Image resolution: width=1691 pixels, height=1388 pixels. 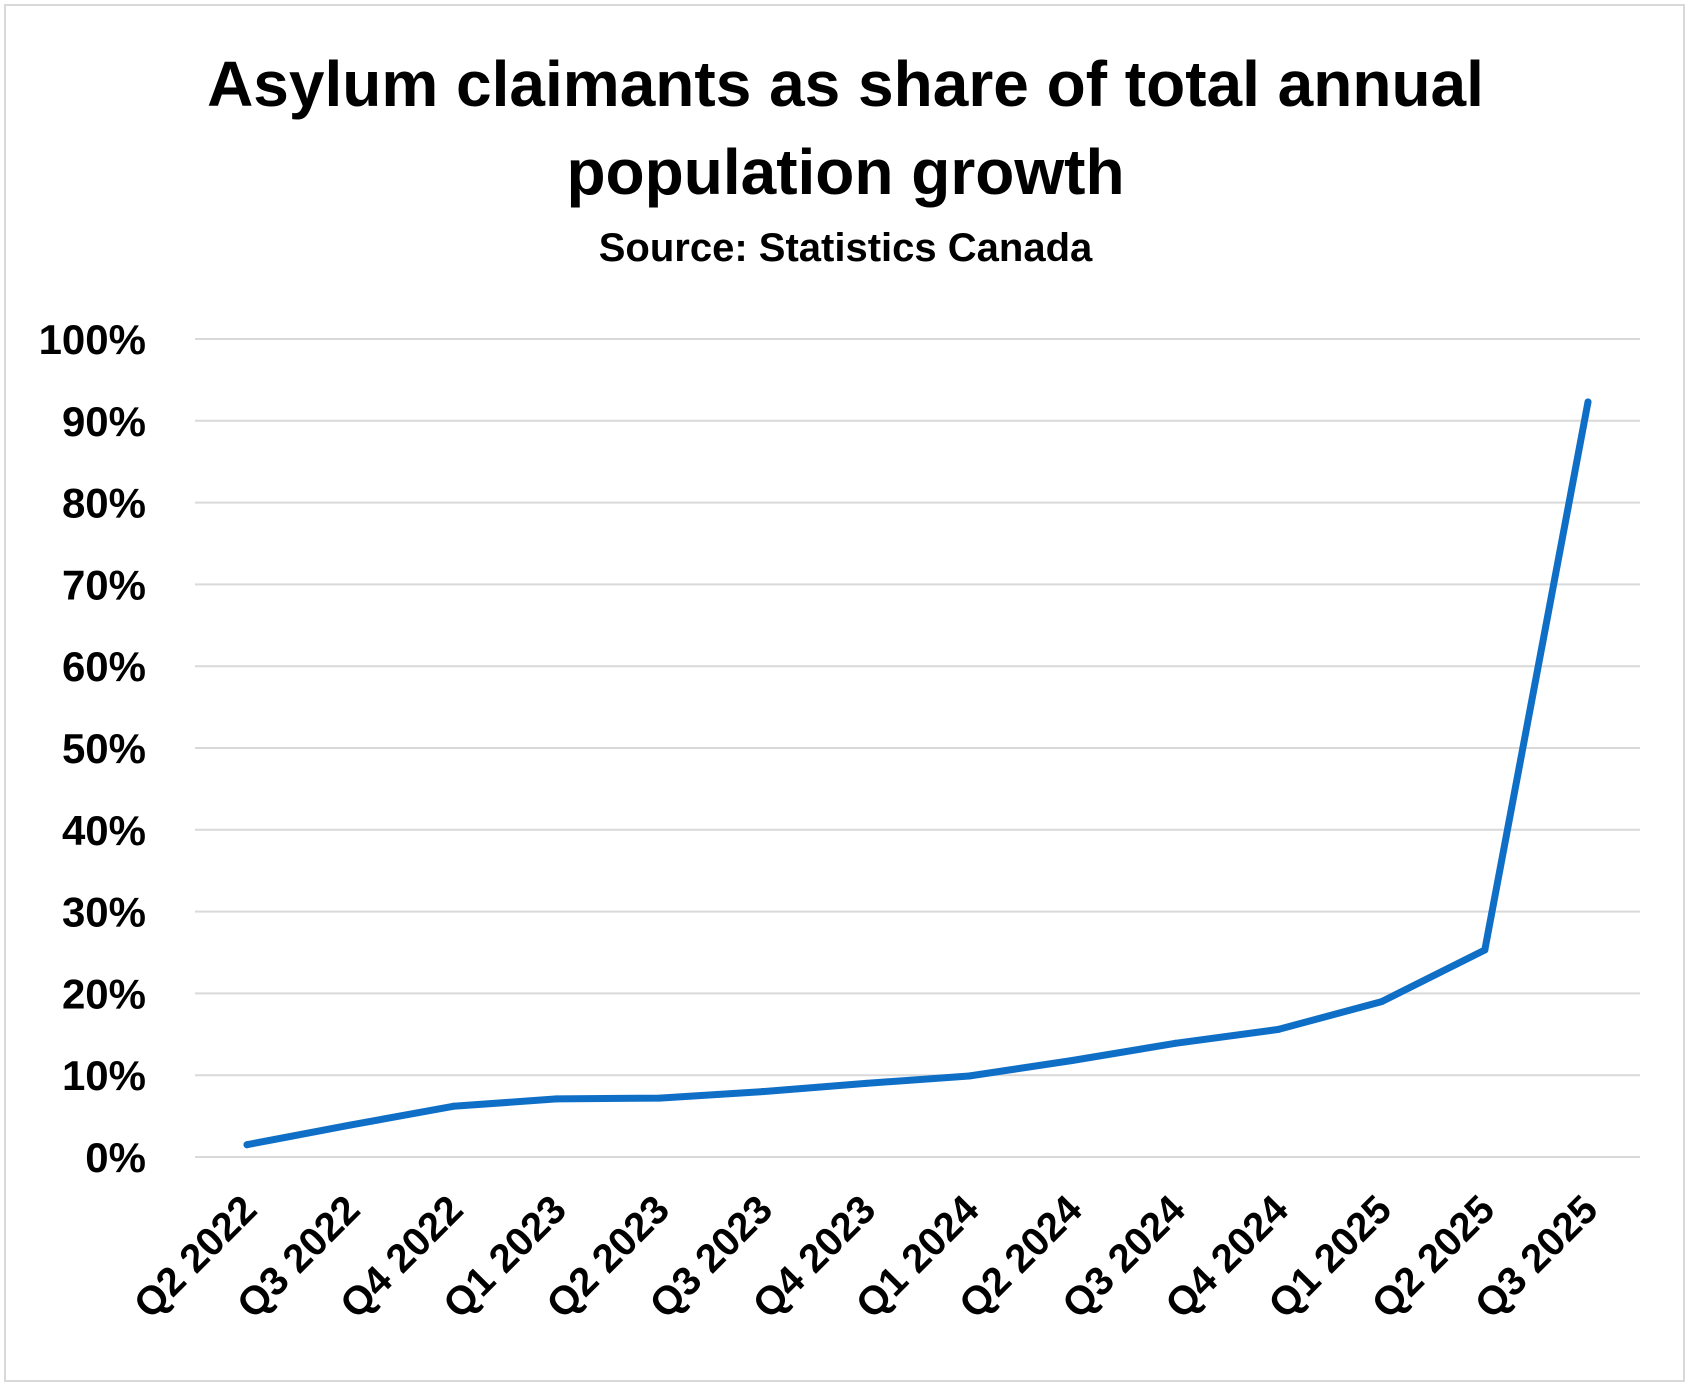 What do you see at coordinates (845, 172) in the screenshot?
I see `chart-title-line-2: population growth` at bounding box center [845, 172].